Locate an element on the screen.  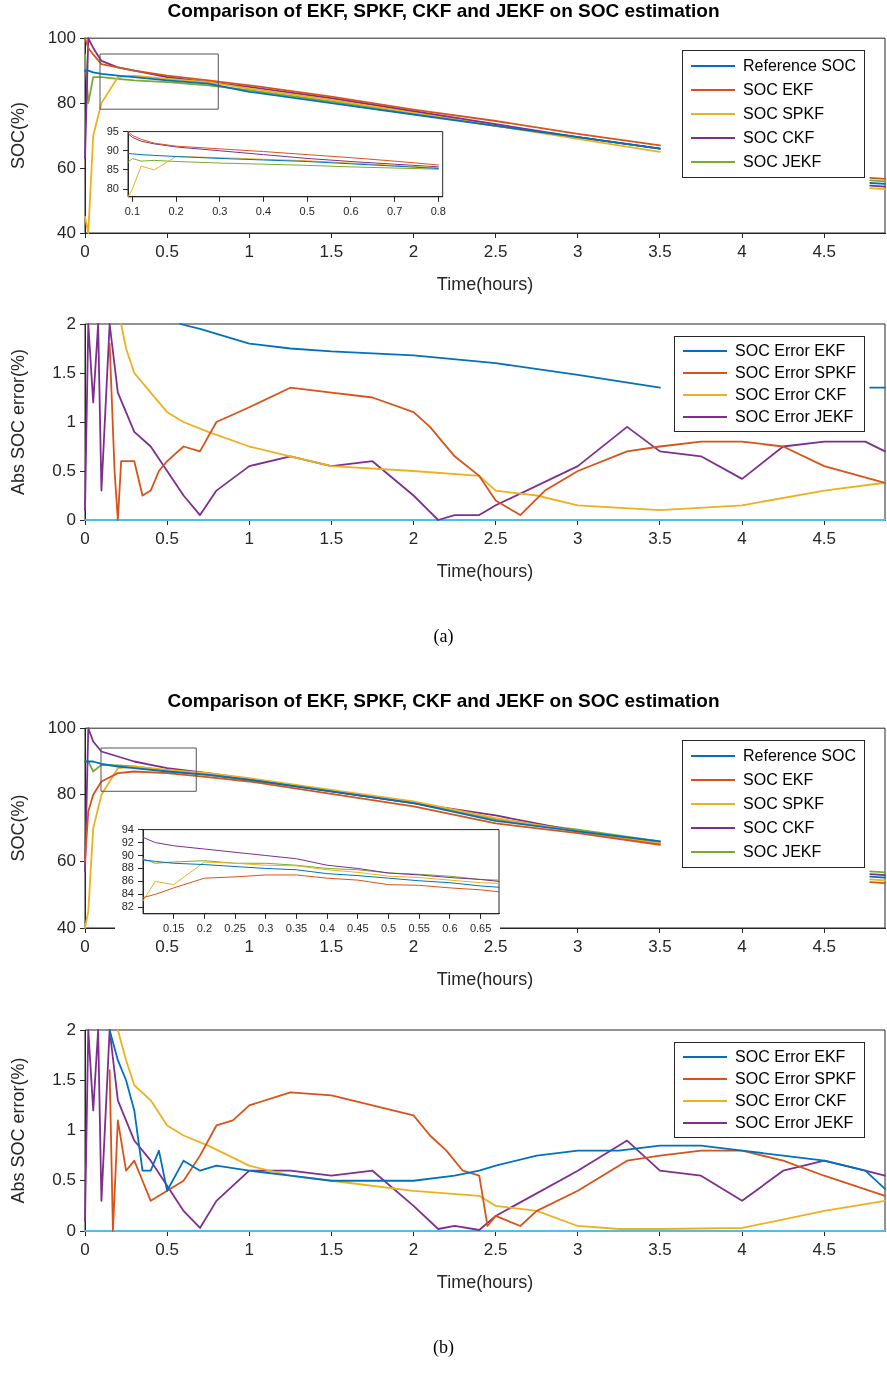
y-tick-label: 92 is located at coordinates (127, 841).